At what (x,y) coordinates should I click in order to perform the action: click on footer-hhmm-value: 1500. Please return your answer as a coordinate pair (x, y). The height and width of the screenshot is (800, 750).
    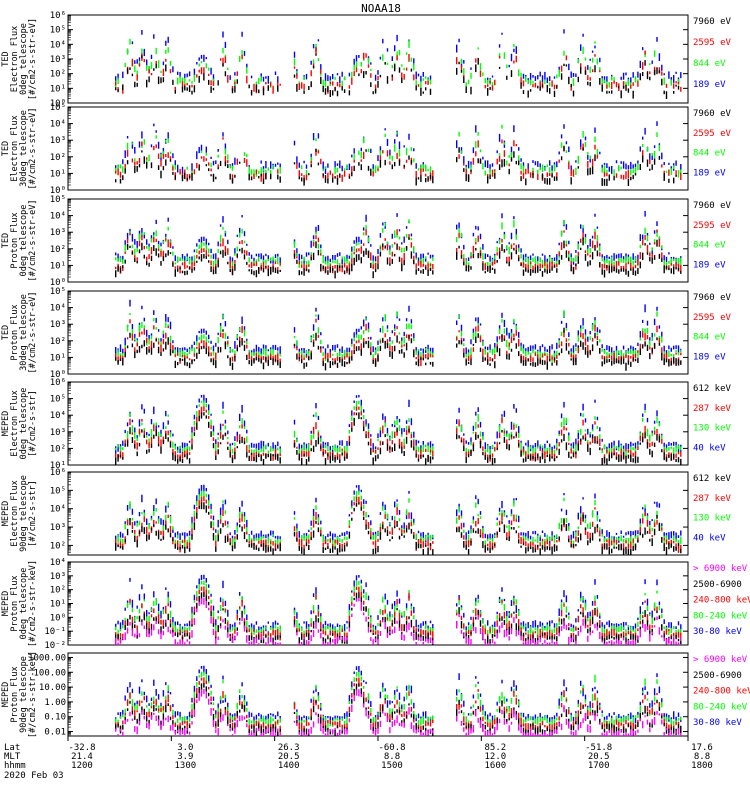
    Looking at the image, I should click on (392, 766).